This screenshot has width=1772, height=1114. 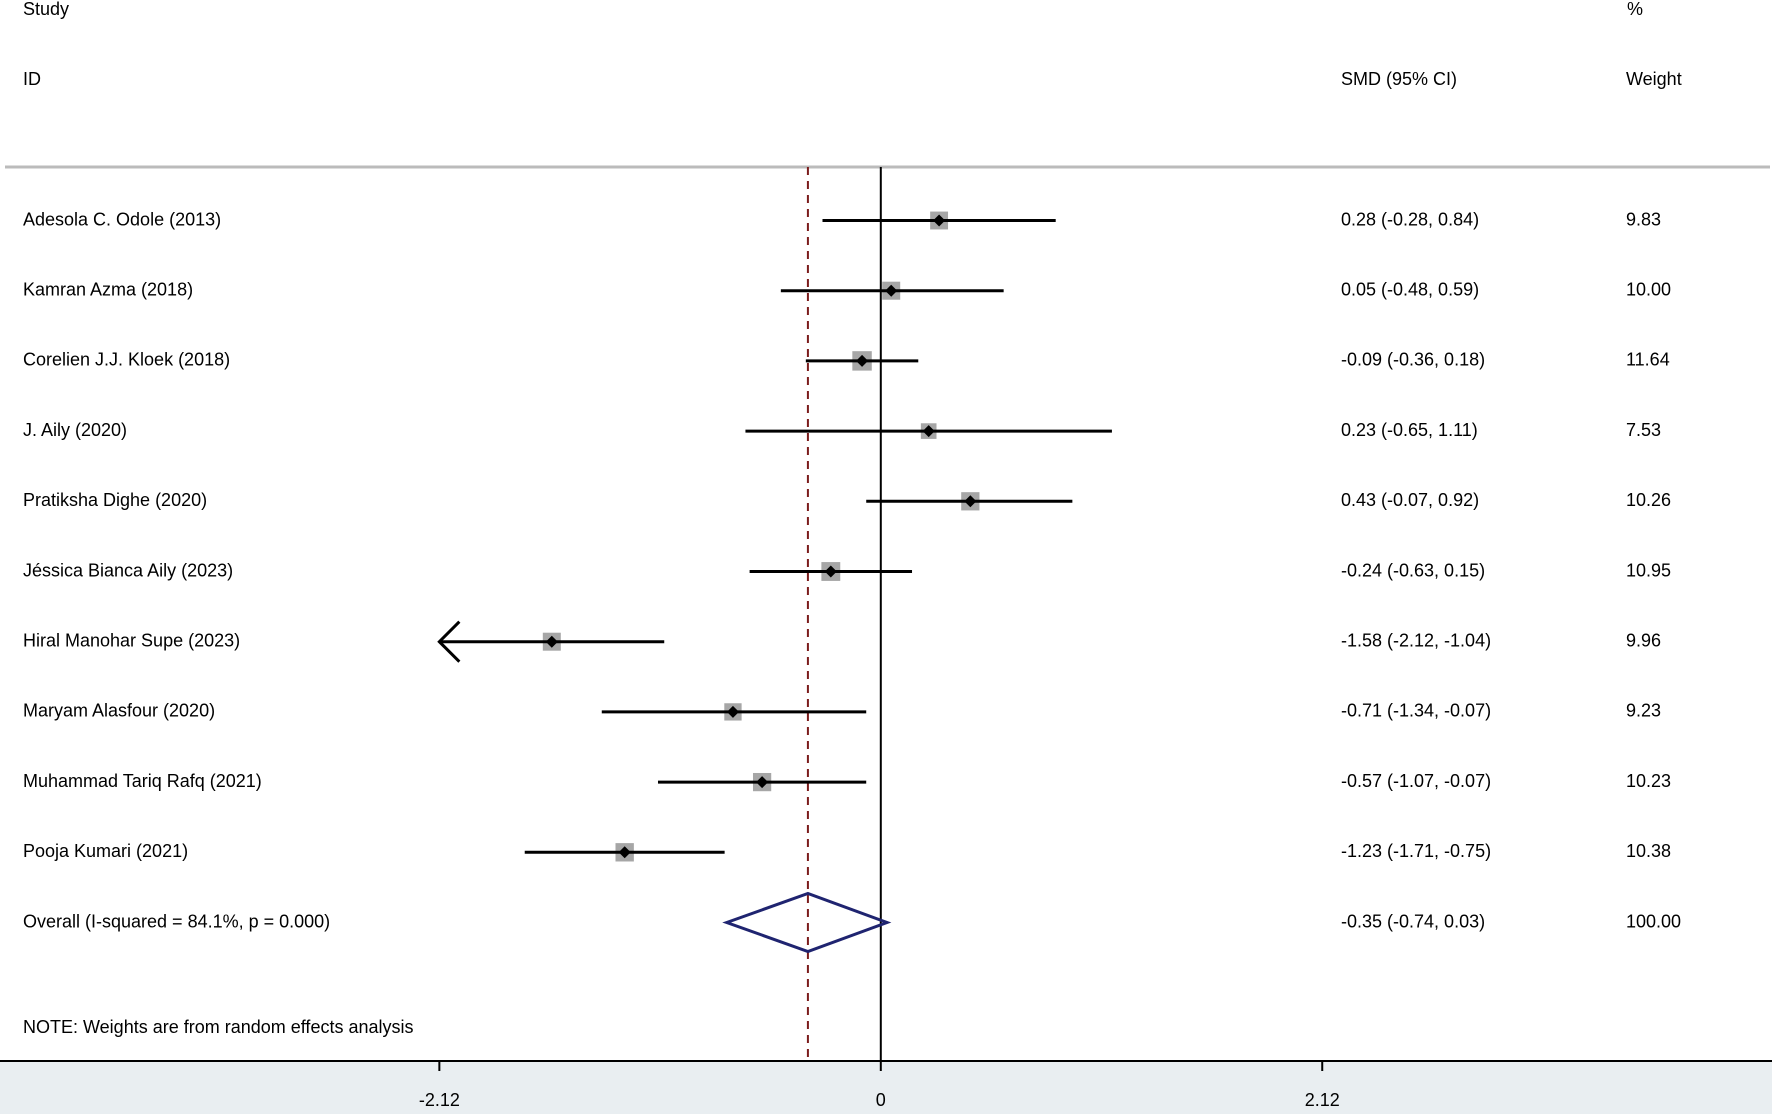 I want to click on weight-label: 10.23, so click(x=1648, y=781).